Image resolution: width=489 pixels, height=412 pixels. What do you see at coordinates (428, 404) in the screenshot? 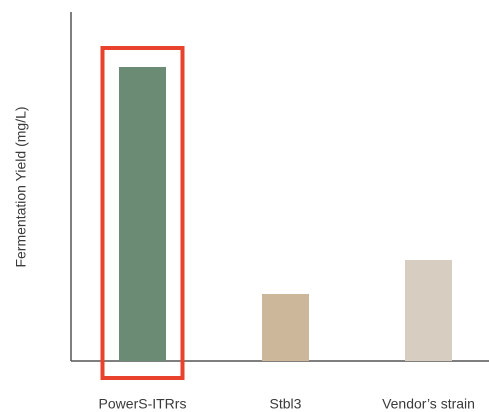
I see `x-tick-label: Vendor’s strain` at bounding box center [428, 404].